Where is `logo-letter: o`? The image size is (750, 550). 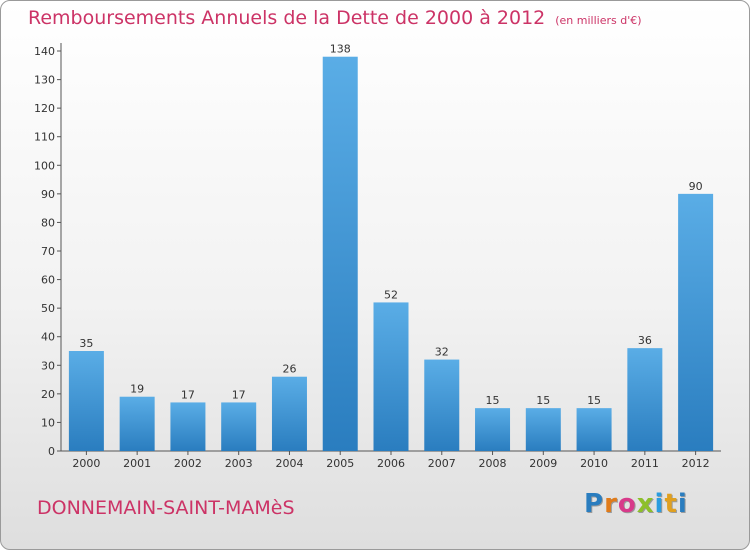
logo-letter: o is located at coordinates (627, 504).